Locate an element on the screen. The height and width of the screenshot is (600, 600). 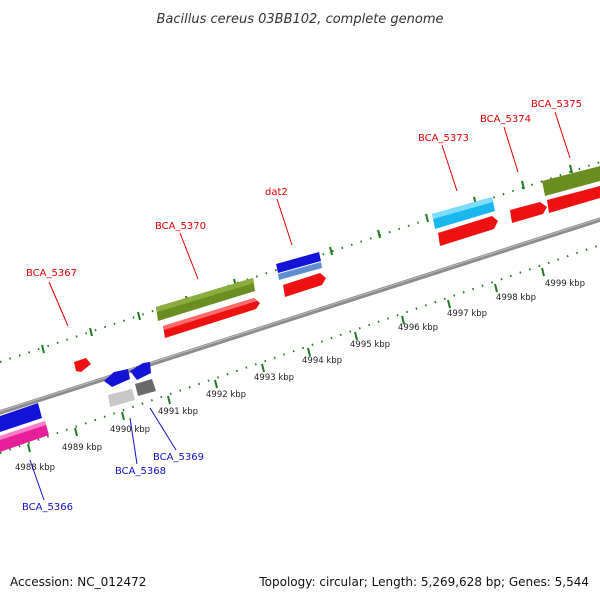
gene-dat2 is located at coordinates (304, 285).